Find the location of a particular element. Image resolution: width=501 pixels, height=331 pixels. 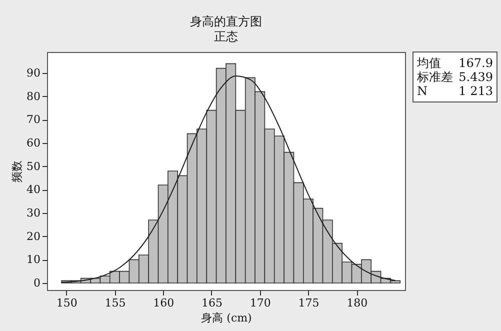

x-tick-label: 175 is located at coordinates (309, 303).